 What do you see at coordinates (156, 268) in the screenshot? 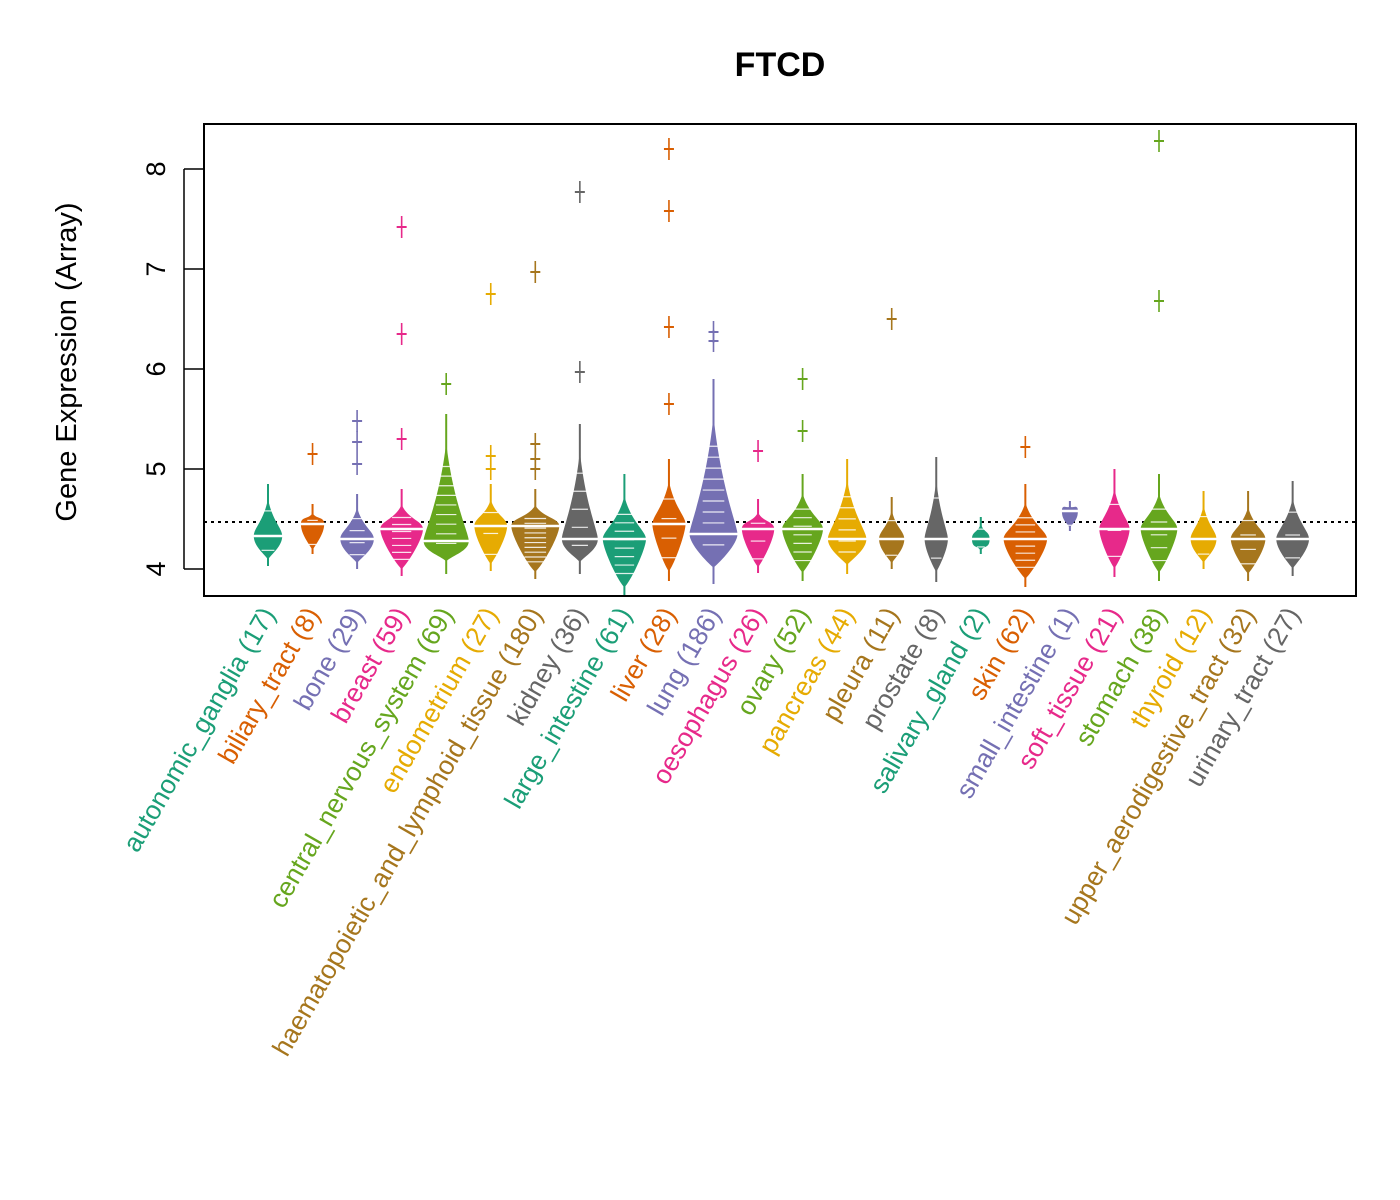
I see `y-tick-label: 7` at bounding box center [156, 268].